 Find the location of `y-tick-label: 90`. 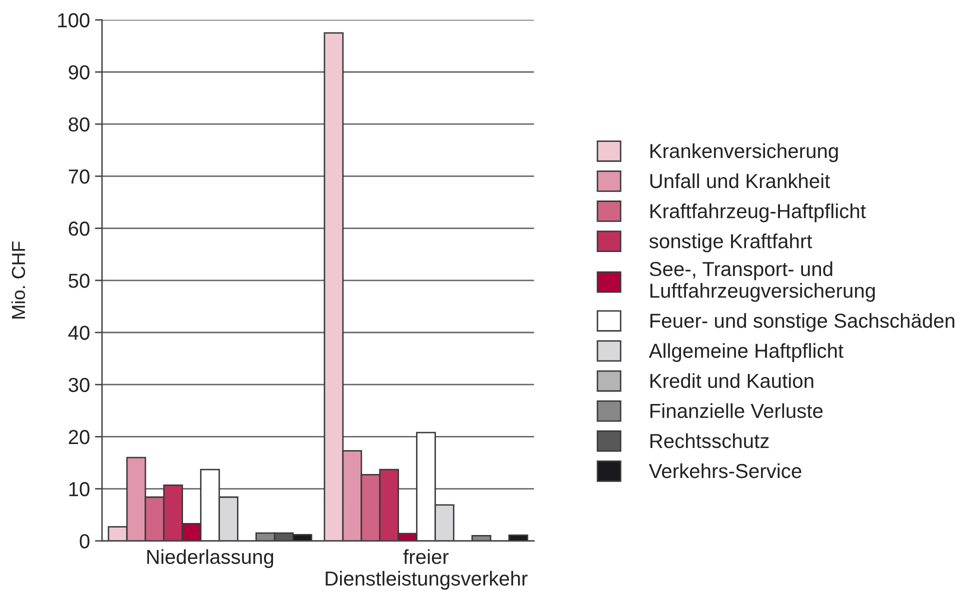

y-tick-label: 90 is located at coordinates (79, 72).